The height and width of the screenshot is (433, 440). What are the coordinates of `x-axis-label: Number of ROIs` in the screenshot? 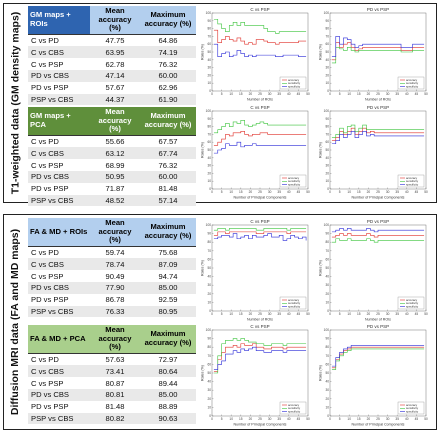 It's located at (378, 100).